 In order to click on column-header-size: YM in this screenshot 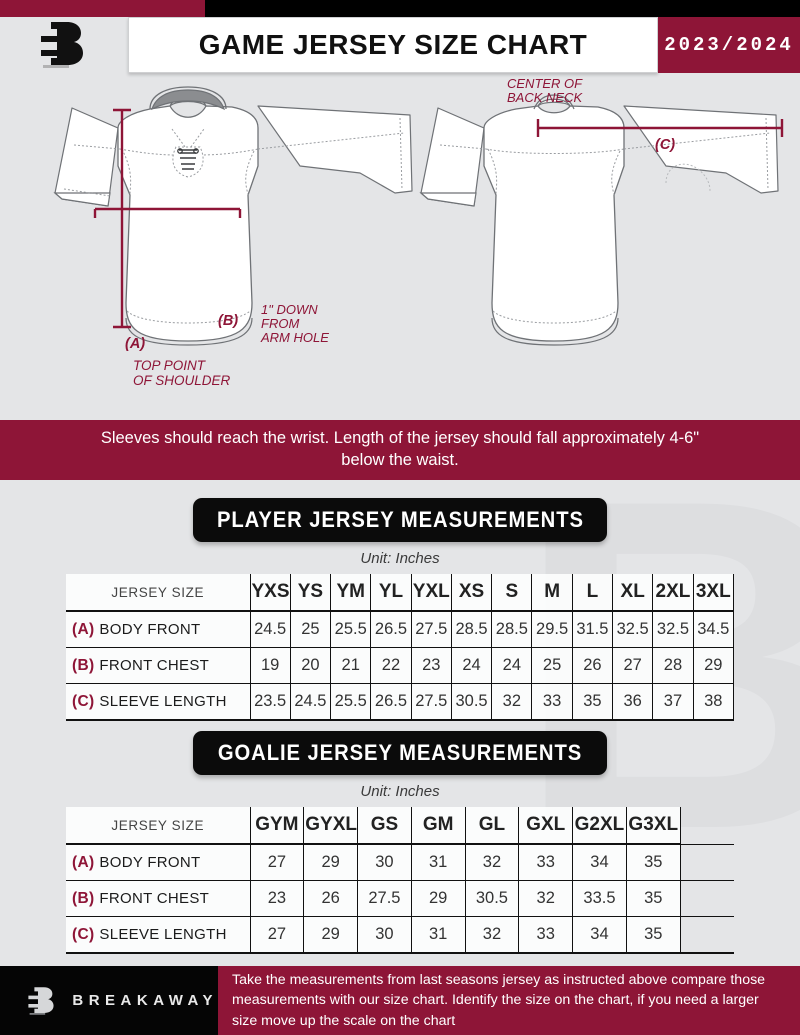, I will do `click(351, 593)`.